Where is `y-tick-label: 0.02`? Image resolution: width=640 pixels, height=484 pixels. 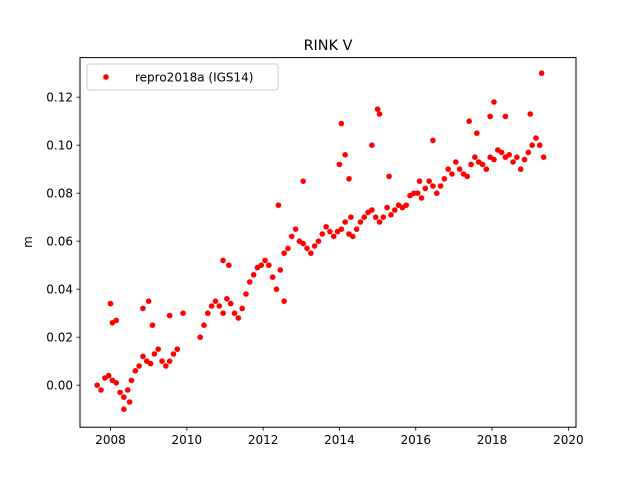 y-tick-label: 0.02 is located at coordinates (59, 338).